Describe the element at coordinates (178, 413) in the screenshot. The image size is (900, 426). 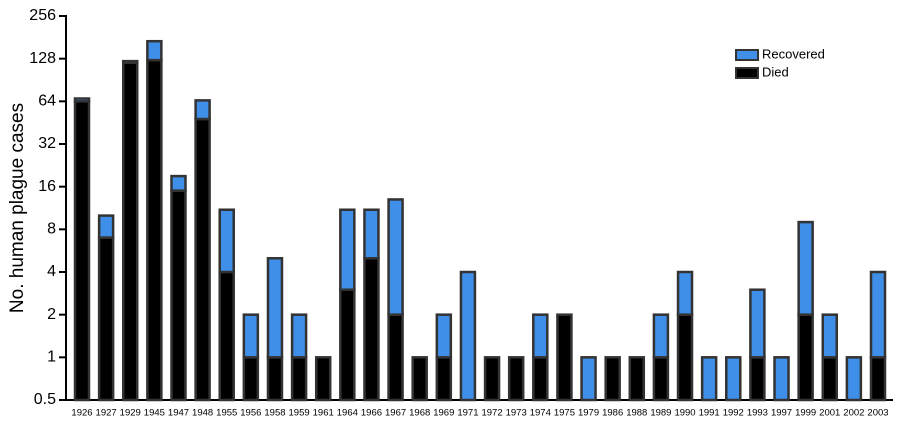
I see `x-tick-label: 1947` at that location.